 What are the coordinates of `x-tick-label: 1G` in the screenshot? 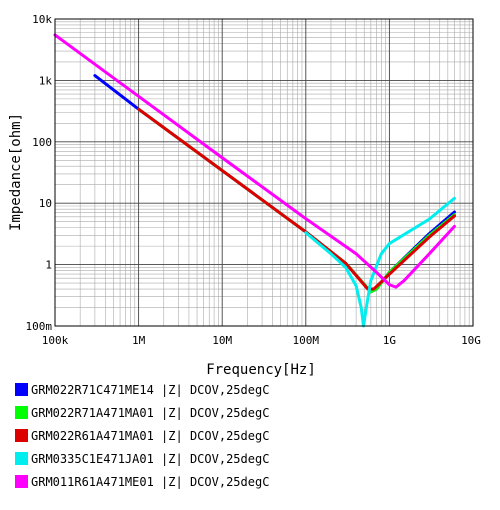 It's located at (389, 340).